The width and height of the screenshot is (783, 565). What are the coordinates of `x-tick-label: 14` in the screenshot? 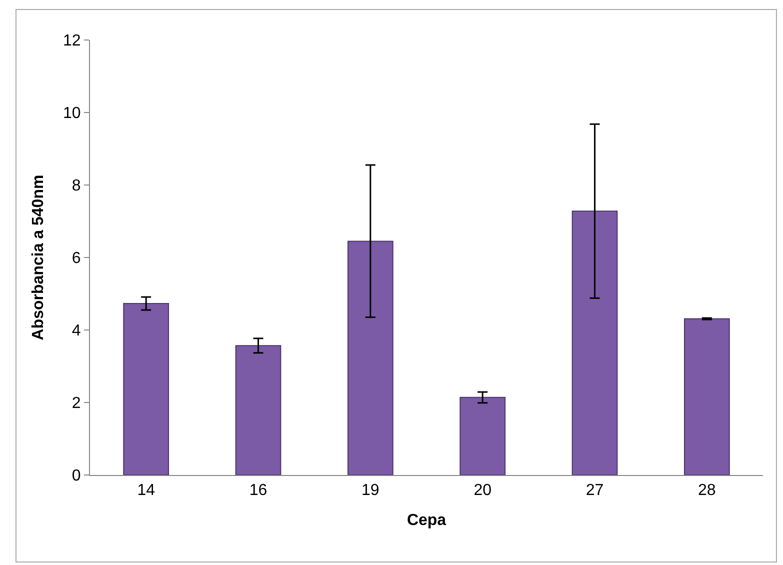 It's located at (146, 491).